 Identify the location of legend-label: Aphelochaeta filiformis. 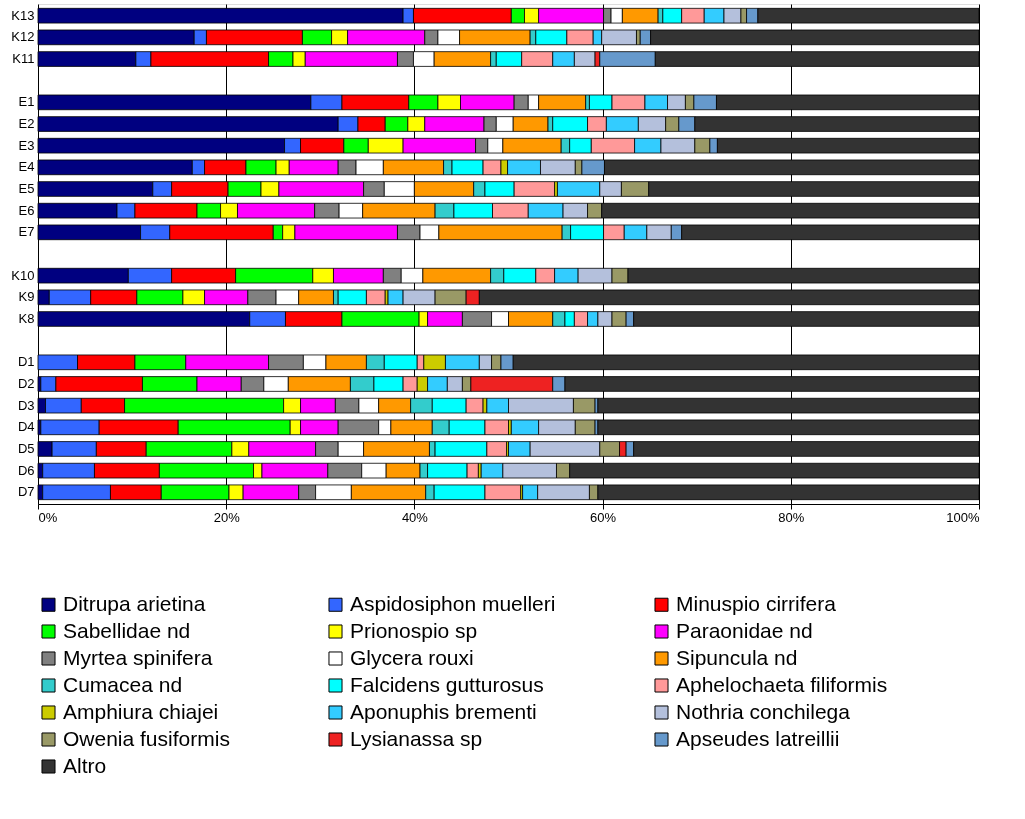
(782, 684).